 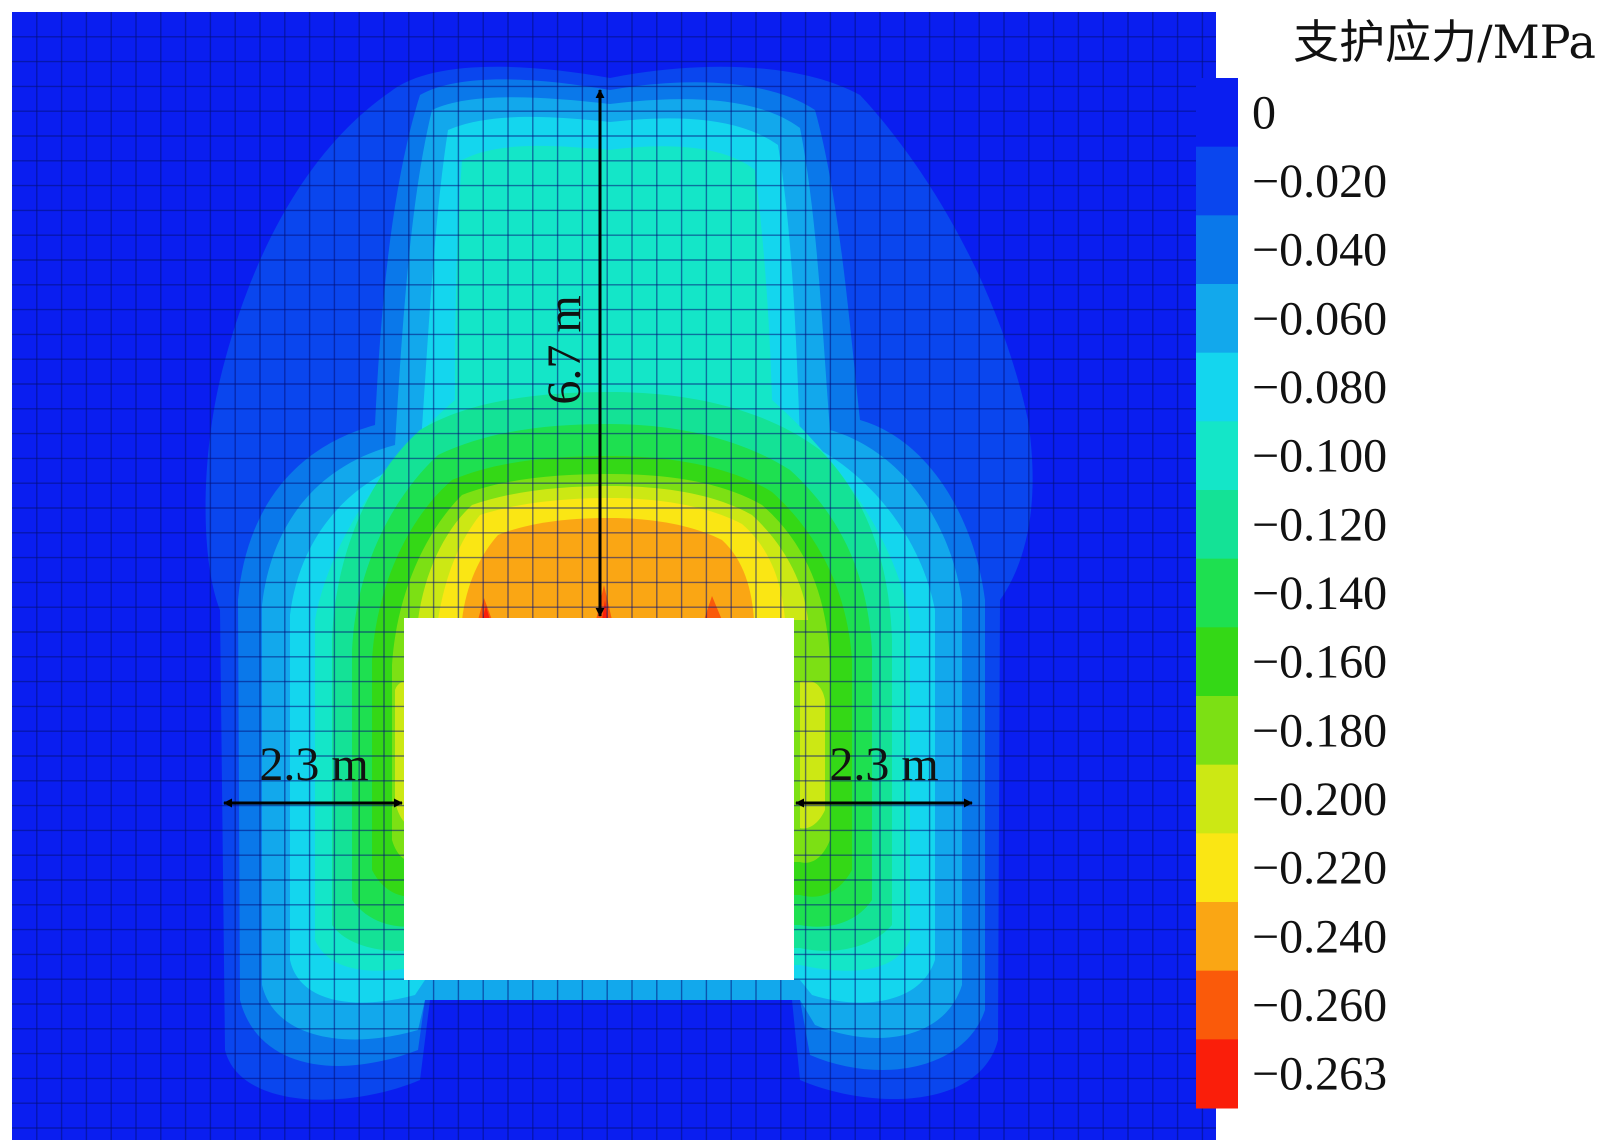 What do you see at coordinates (1319, 1005) in the screenshot?
I see `legend-label: −0.260` at bounding box center [1319, 1005].